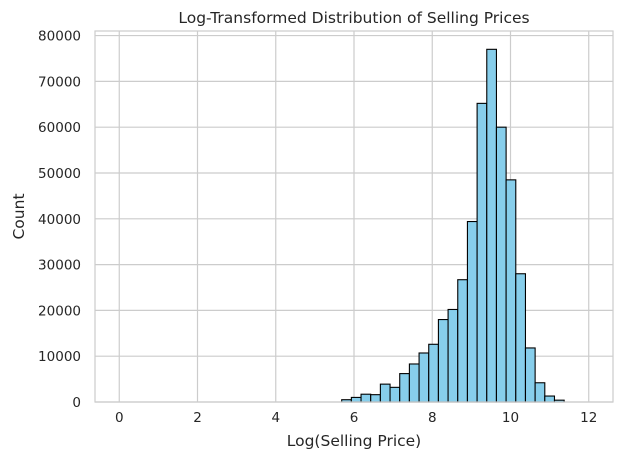 The image size is (623, 464). I want to click on x-tick-label: 0, so click(119, 418).